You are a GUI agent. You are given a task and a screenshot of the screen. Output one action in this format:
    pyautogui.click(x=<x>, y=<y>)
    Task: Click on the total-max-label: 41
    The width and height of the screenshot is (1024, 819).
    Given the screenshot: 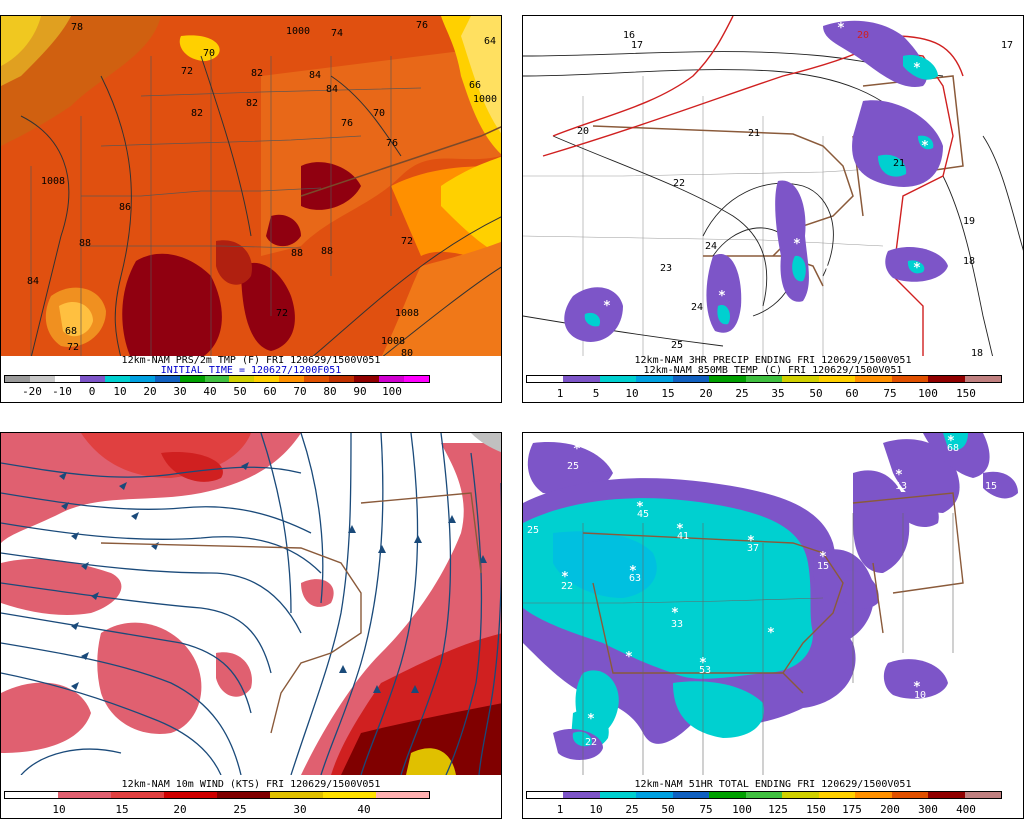 What is the action you would take?
    pyautogui.click(x=683, y=536)
    